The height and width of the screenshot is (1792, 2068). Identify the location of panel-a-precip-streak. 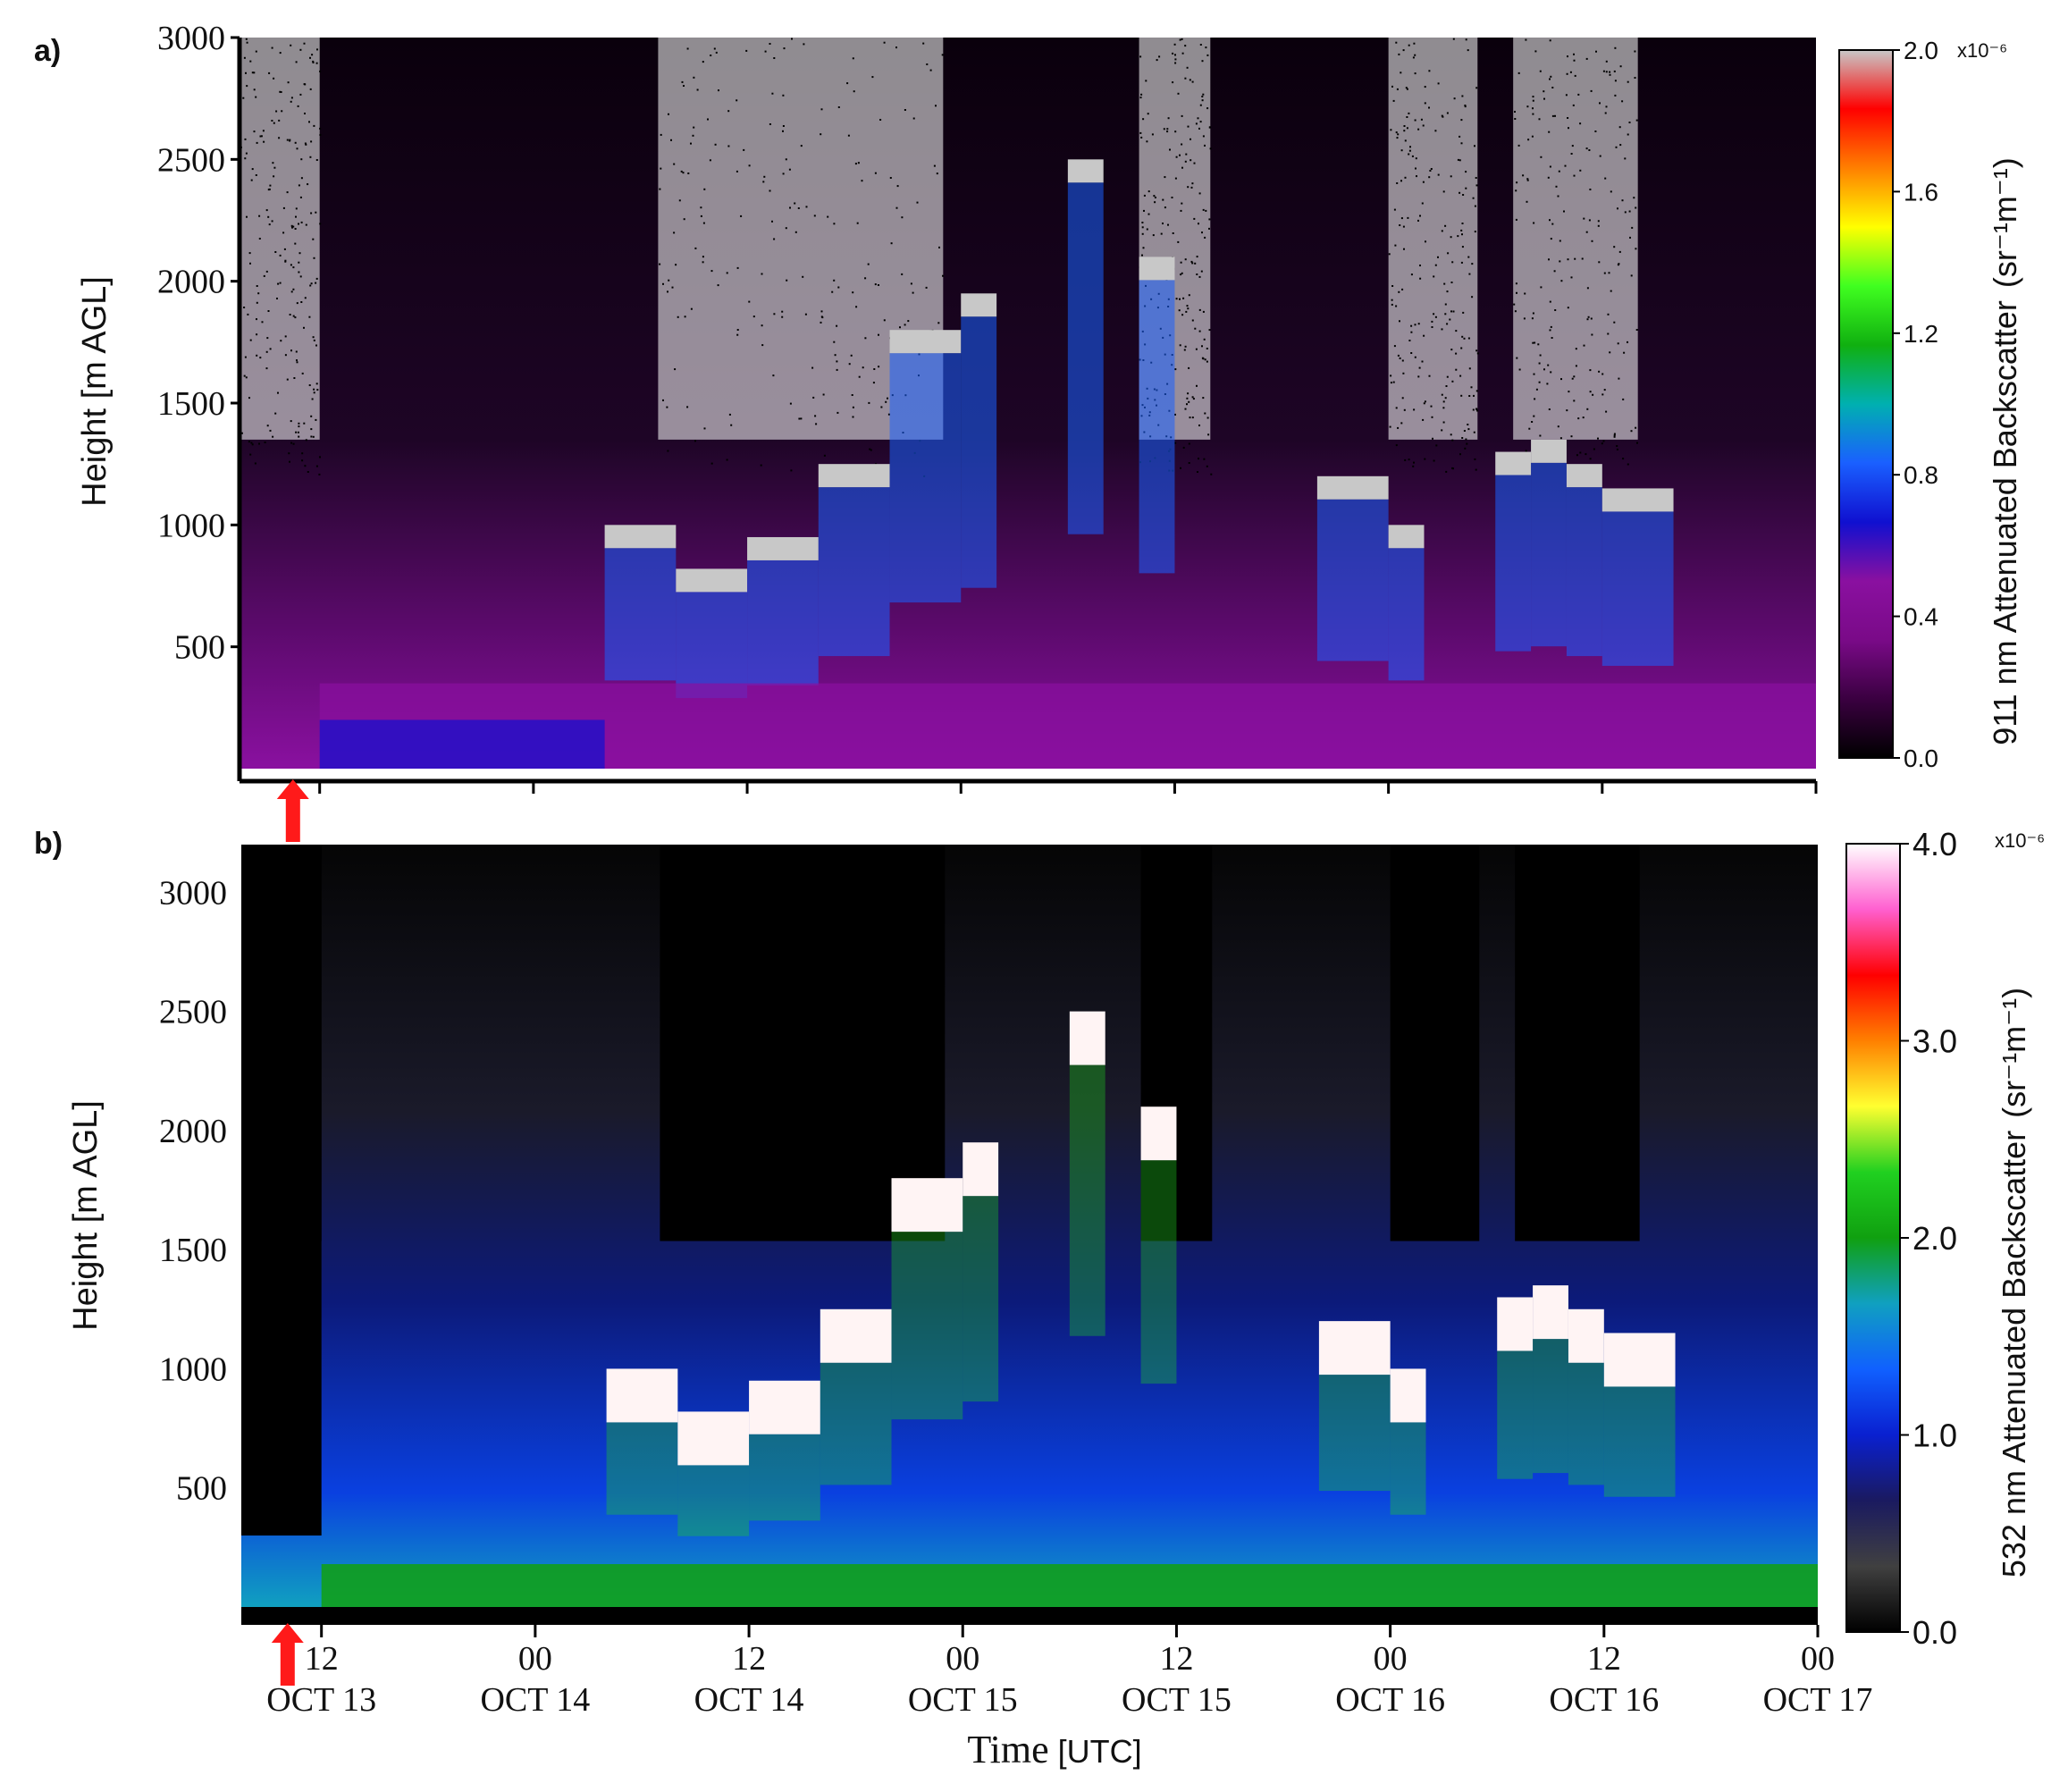
(979, 452).